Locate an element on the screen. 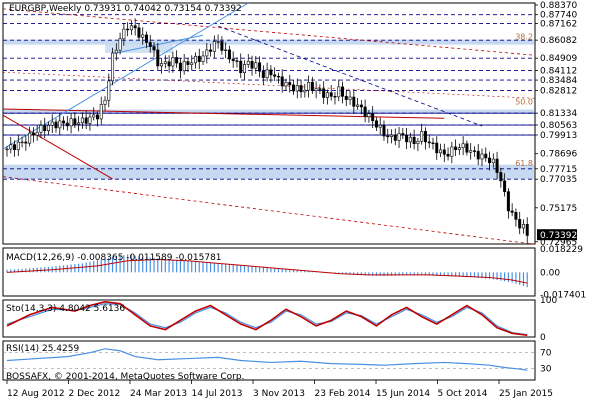 This screenshot has width=600, height=400. y-tick-label: 0.86082 is located at coordinates (558, 41).